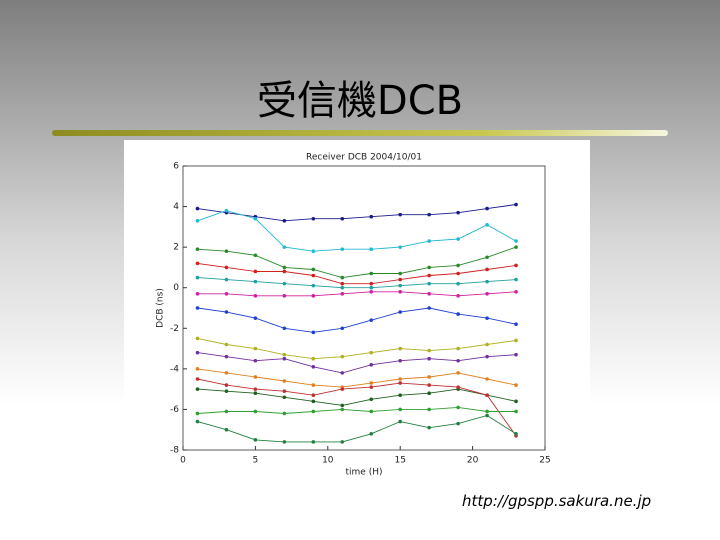  Describe the element at coordinates (176, 167) in the screenshot. I see `y-tick-label: 6` at that location.